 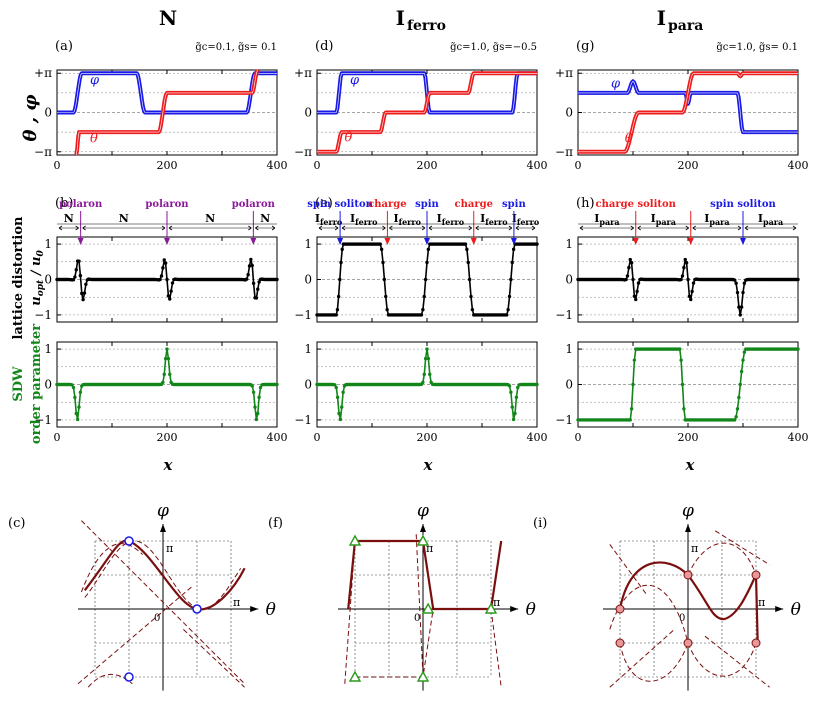 I want to click on x-tick-label: 400, so click(x=537, y=165).